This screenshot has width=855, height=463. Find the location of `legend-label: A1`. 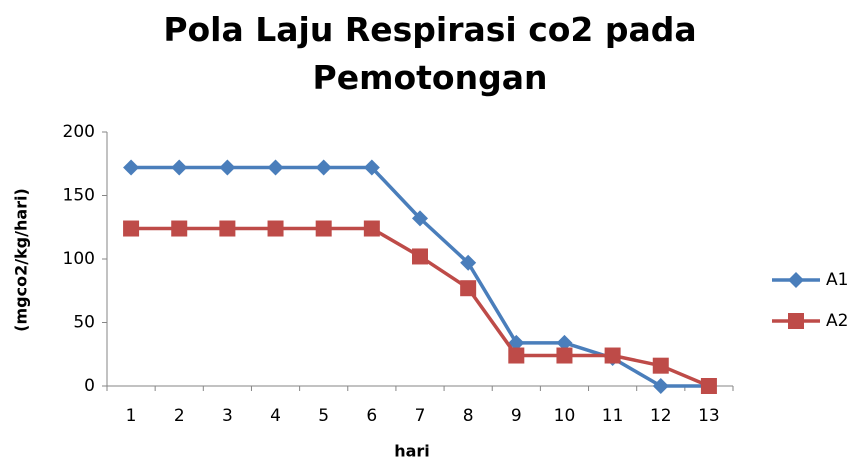

legend-label: A1 is located at coordinates (837, 280).